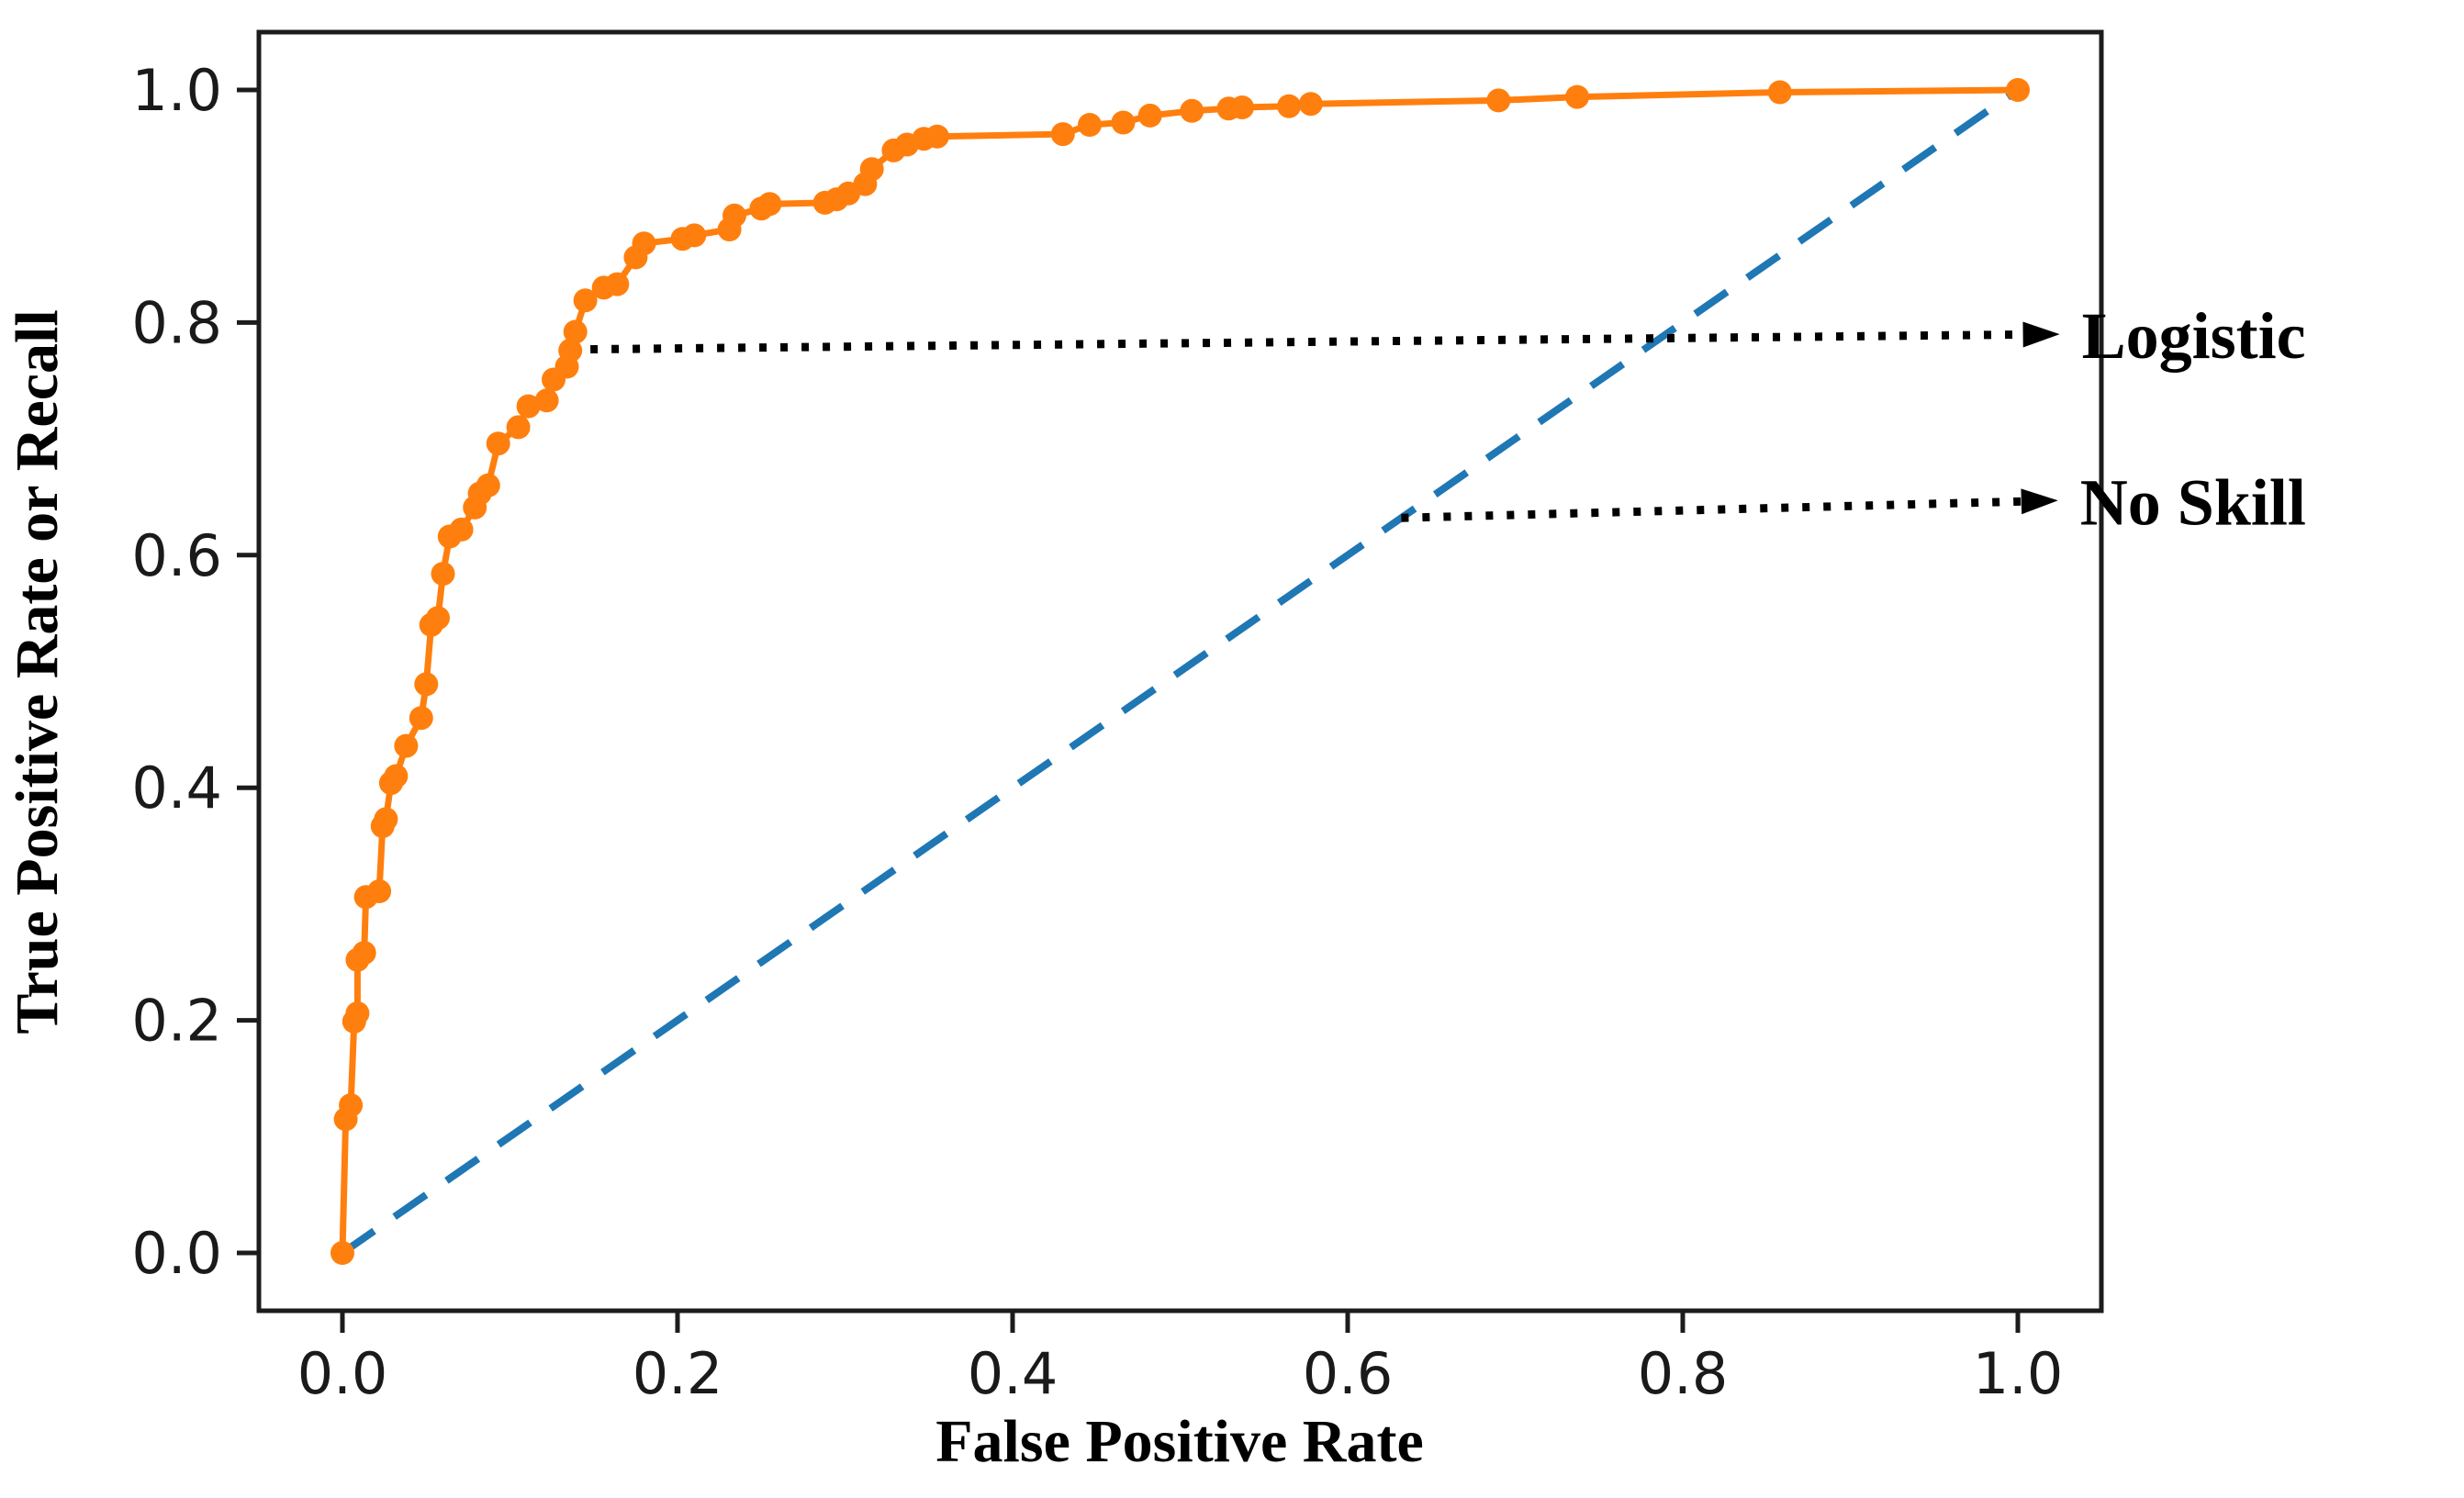  What do you see at coordinates (1325, 421) in the screenshot?
I see `annotation-arrows` at bounding box center [1325, 421].